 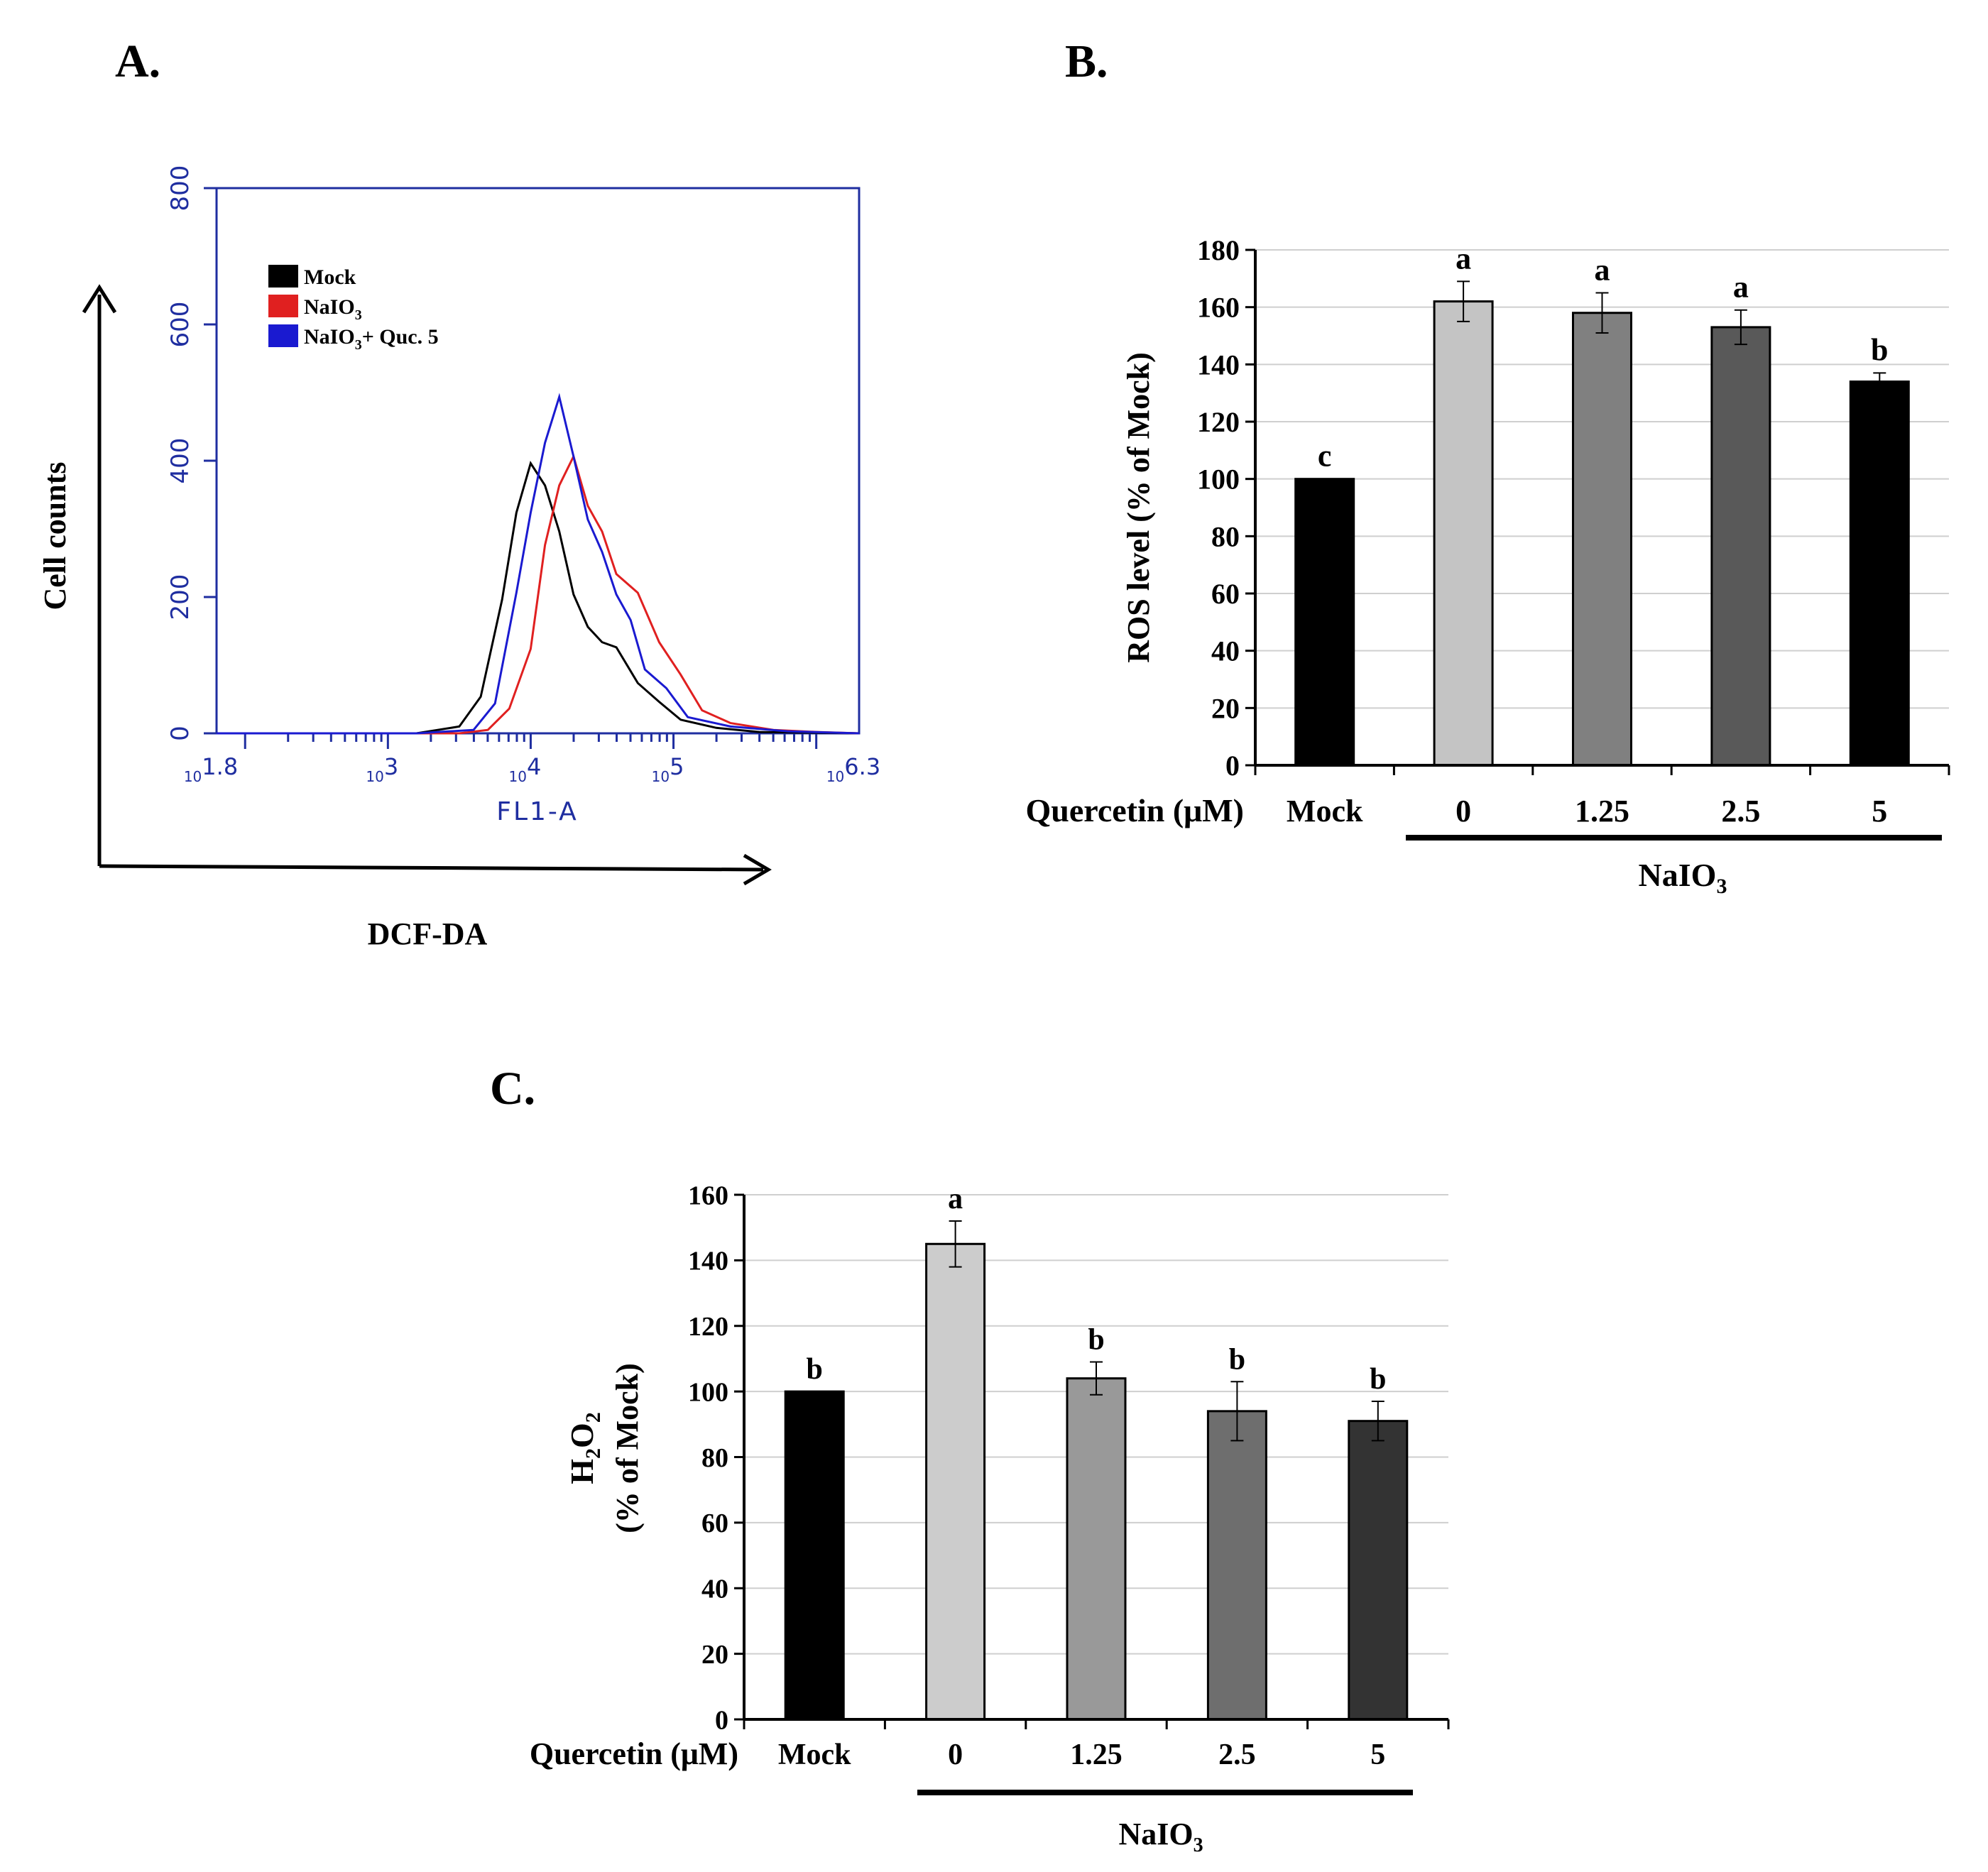 What do you see at coordinates (853, 769) in the screenshot?
I see `x-tick-label-a: 106.3` at bounding box center [853, 769].